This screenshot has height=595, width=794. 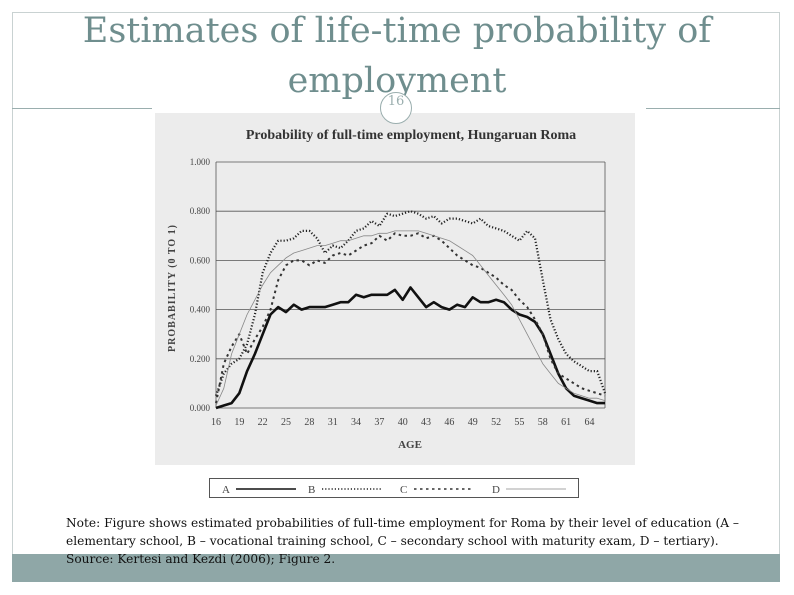 I want to click on chart-legend: A B C D, so click(x=394, y=488).